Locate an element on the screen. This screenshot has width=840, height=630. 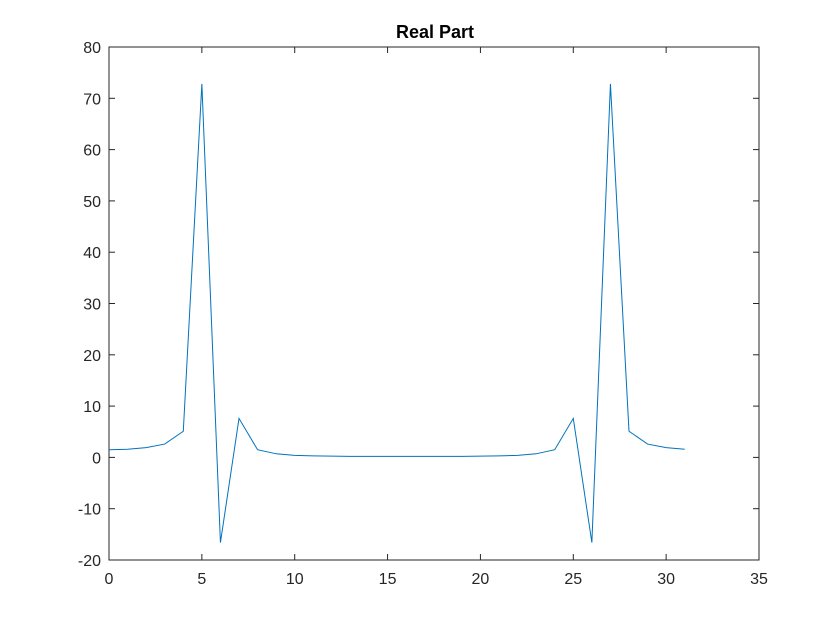
y-tick-label: 30 is located at coordinates (92, 305).